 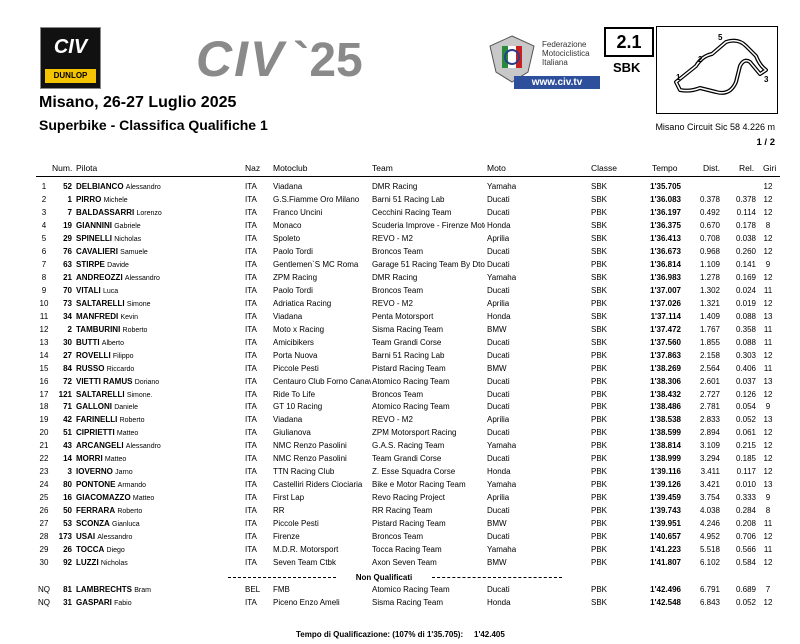 What do you see at coordinates (115, 460) in the screenshot?
I see `first-name: Matteo` at bounding box center [115, 460].